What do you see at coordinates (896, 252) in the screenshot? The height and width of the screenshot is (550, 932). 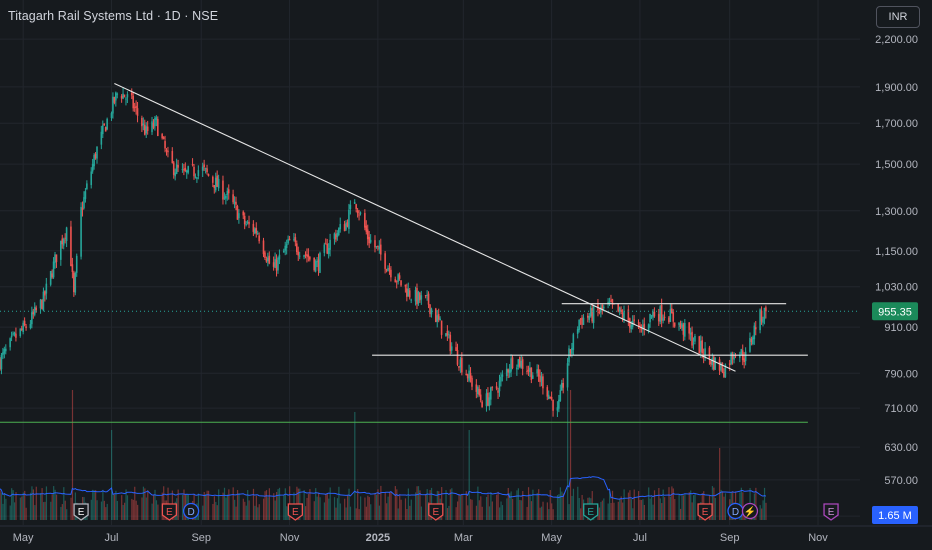 I see `y-tick-label: 1,150.00` at bounding box center [896, 252].